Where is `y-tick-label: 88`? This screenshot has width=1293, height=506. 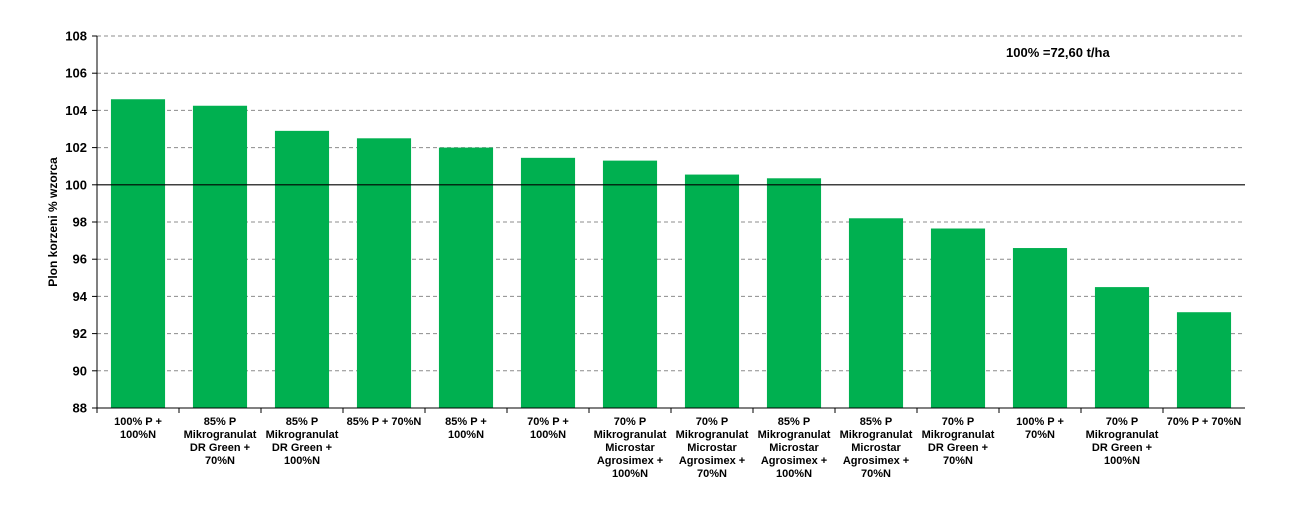
y-tick-label: 88 is located at coordinates (80, 408).